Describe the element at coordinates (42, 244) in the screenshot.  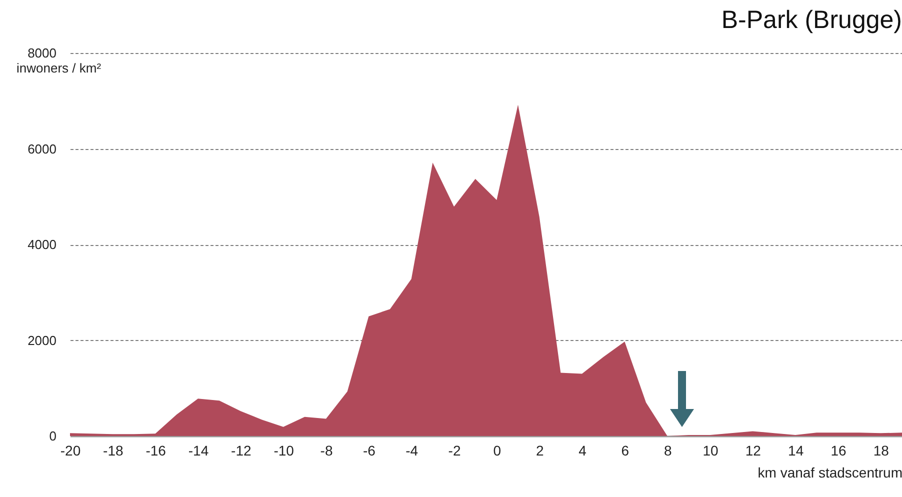
I see `y-tick-label: 4000` at that location.